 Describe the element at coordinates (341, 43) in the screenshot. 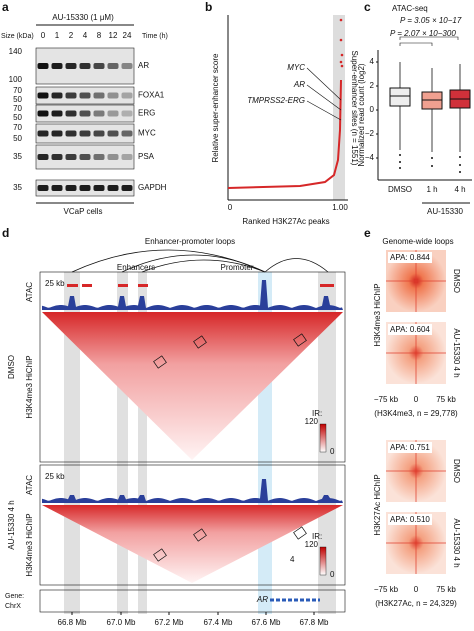

I see `dots` at that location.